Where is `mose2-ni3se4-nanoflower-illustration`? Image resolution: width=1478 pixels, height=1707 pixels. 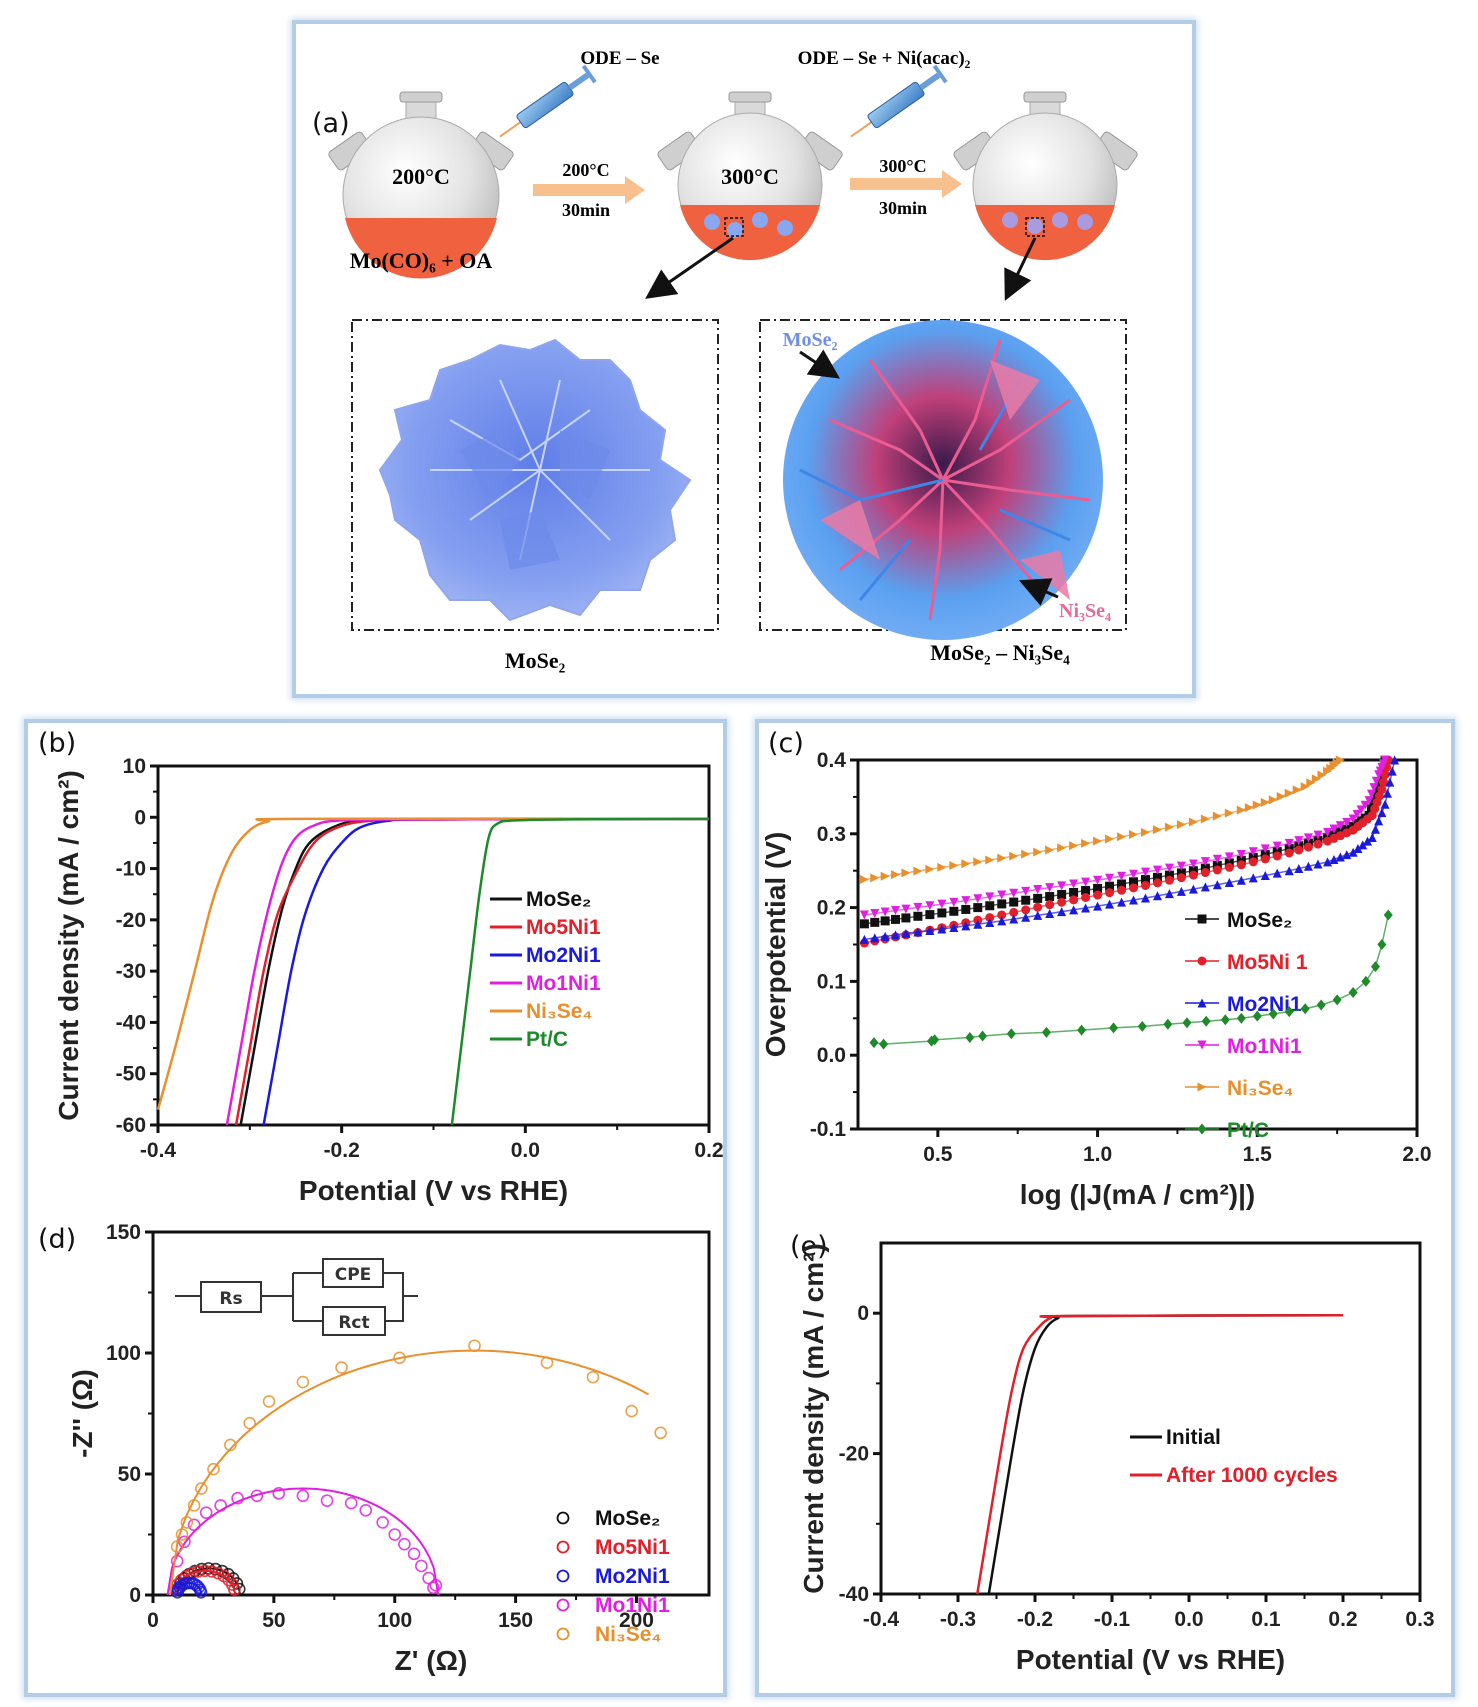 mose2-ni3se4-nanoflower-illustration is located at coordinates (943, 480).